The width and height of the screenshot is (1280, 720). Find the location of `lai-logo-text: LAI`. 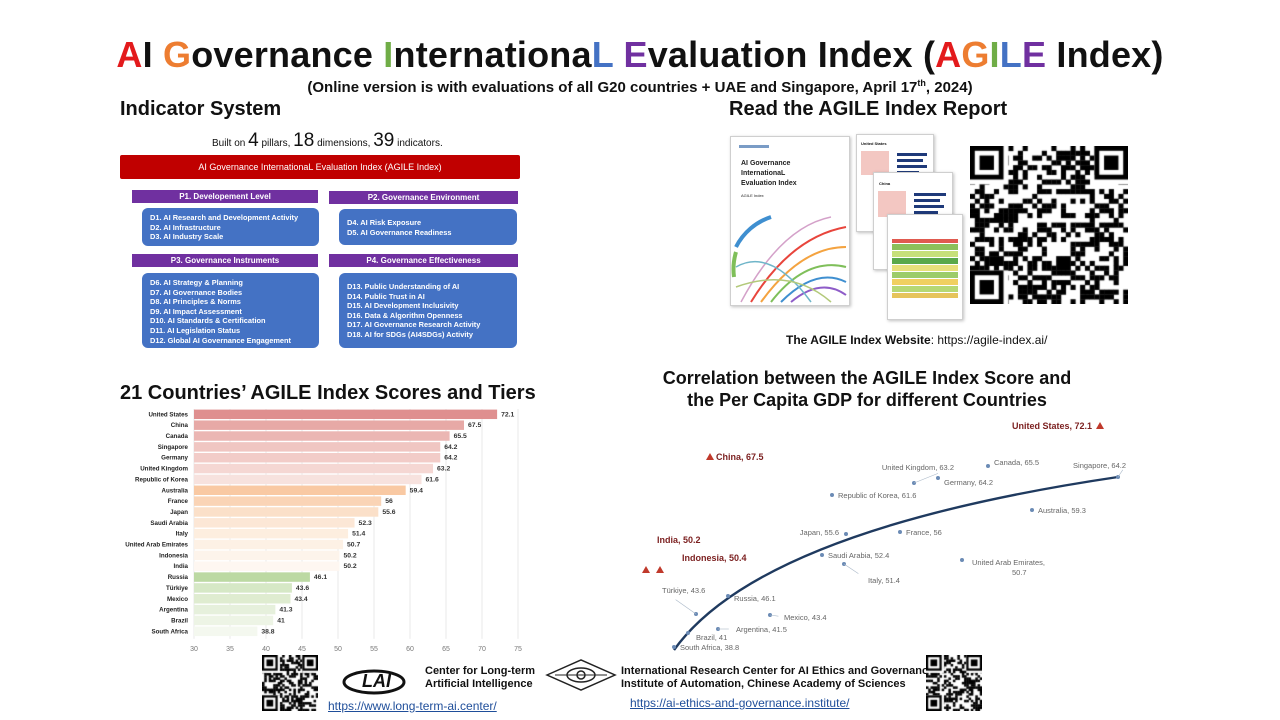

lai-logo-text: LAI is located at coordinates (377, 681).